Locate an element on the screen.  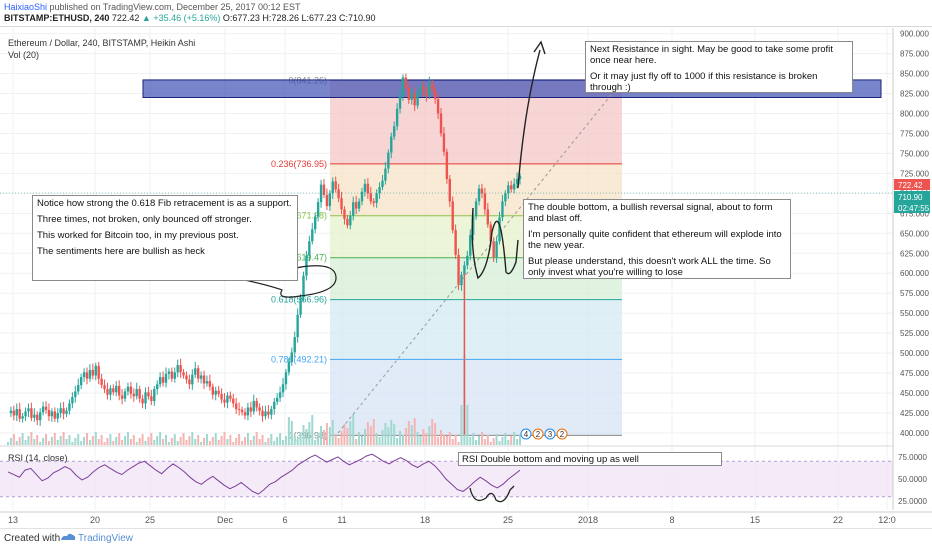
fib-zone is located at coordinates (476, 397).